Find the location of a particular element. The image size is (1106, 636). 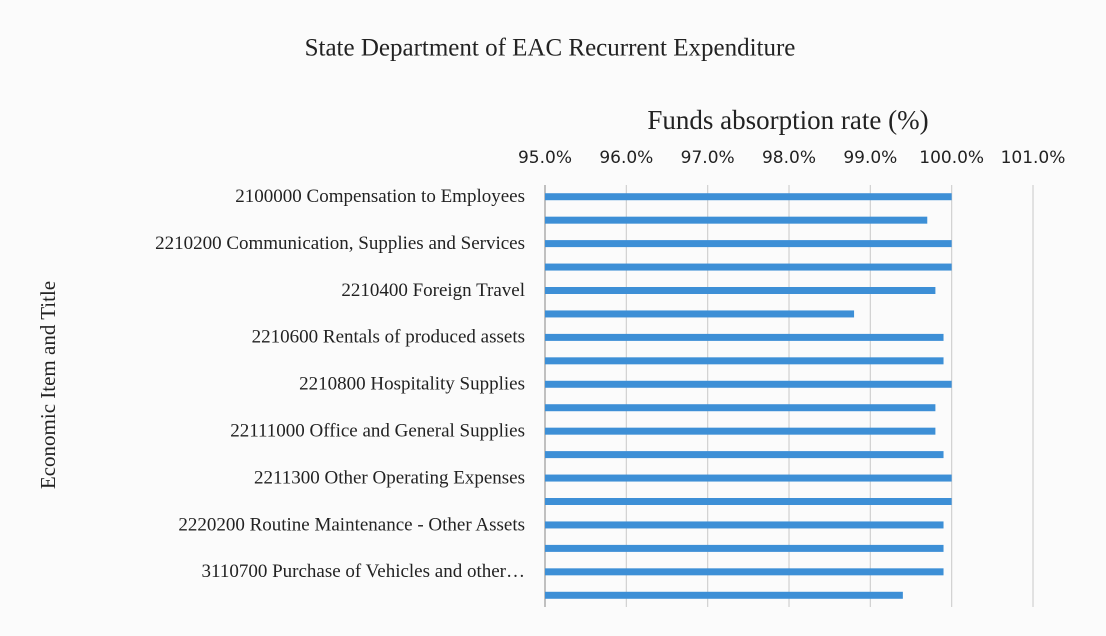

y-tick-label: 2100000 Compensation to Employees is located at coordinates (380, 196).